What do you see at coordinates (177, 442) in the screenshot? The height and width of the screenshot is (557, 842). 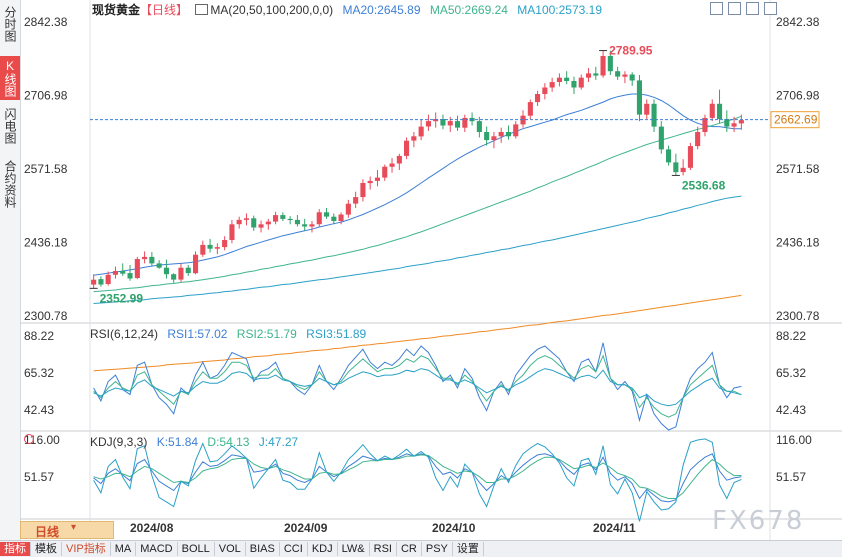 I see `kdj-k-value: K:51.84` at bounding box center [177, 442].